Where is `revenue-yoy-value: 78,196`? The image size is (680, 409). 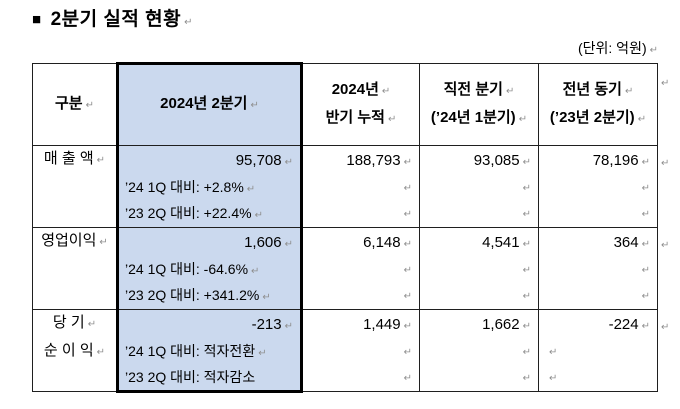
revenue-yoy-value: 78,196 is located at coordinates (615, 160).